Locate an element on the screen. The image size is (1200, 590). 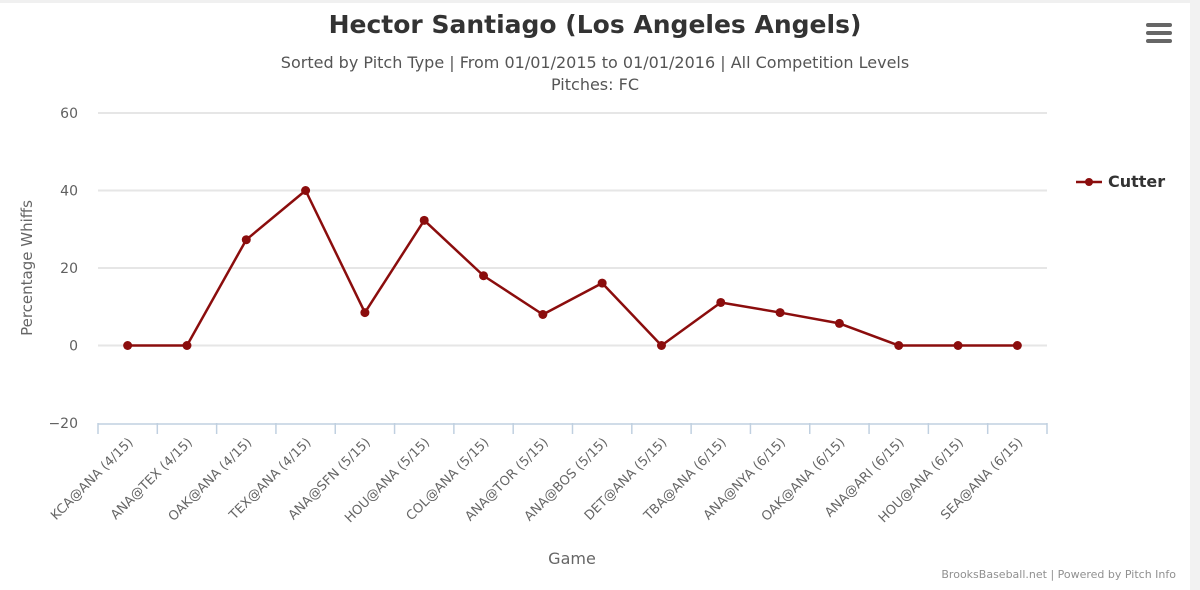
y-tick-label: 20 is located at coordinates (69, 269).